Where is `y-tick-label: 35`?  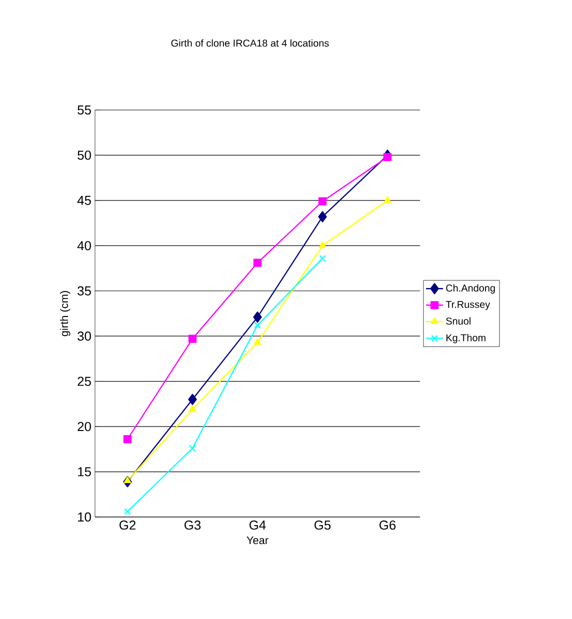 y-tick-label: 35 is located at coordinates (84, 291).